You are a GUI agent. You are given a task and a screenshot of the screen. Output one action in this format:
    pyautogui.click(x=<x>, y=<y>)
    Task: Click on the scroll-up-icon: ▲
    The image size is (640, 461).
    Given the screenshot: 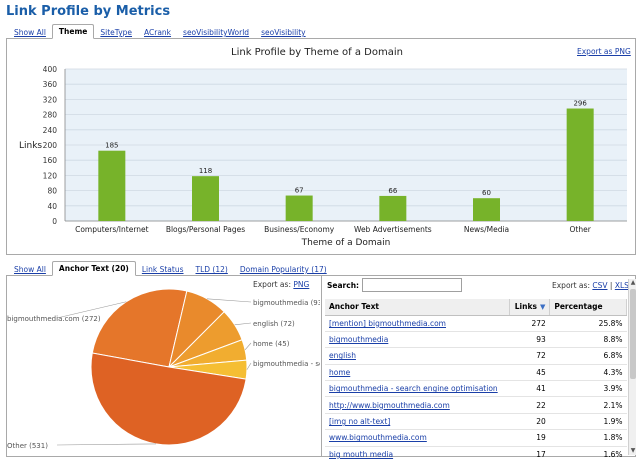 What is the action you would take?
    pyautogui.click(x=633, y=282)
    